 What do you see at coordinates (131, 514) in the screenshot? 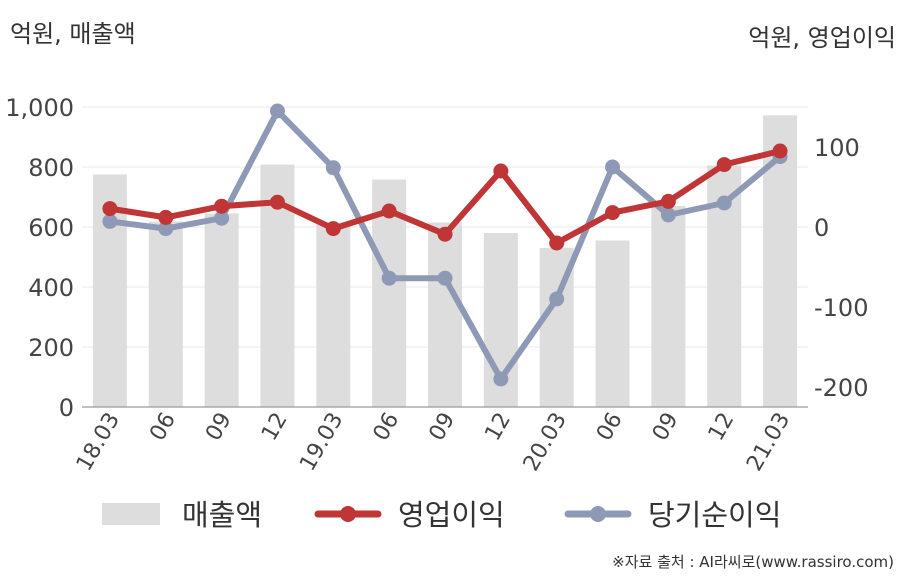
I see `legend-swatch-bar` at bounding box center [131, 514].